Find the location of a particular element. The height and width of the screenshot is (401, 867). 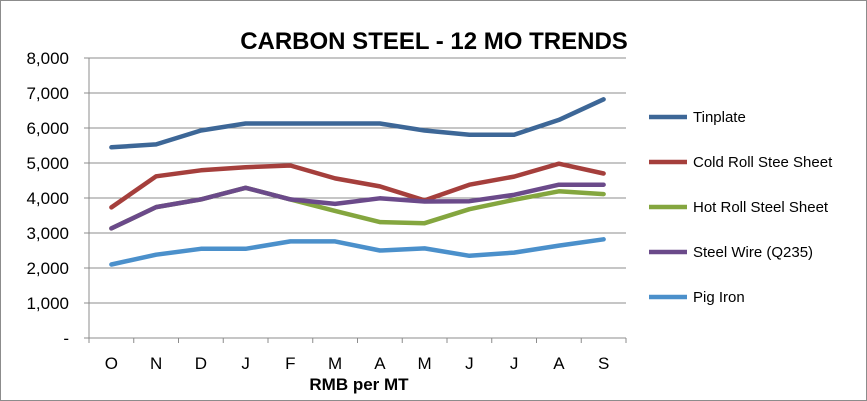

y-tick-label: 6,000 is located at coordinates (47, 128).